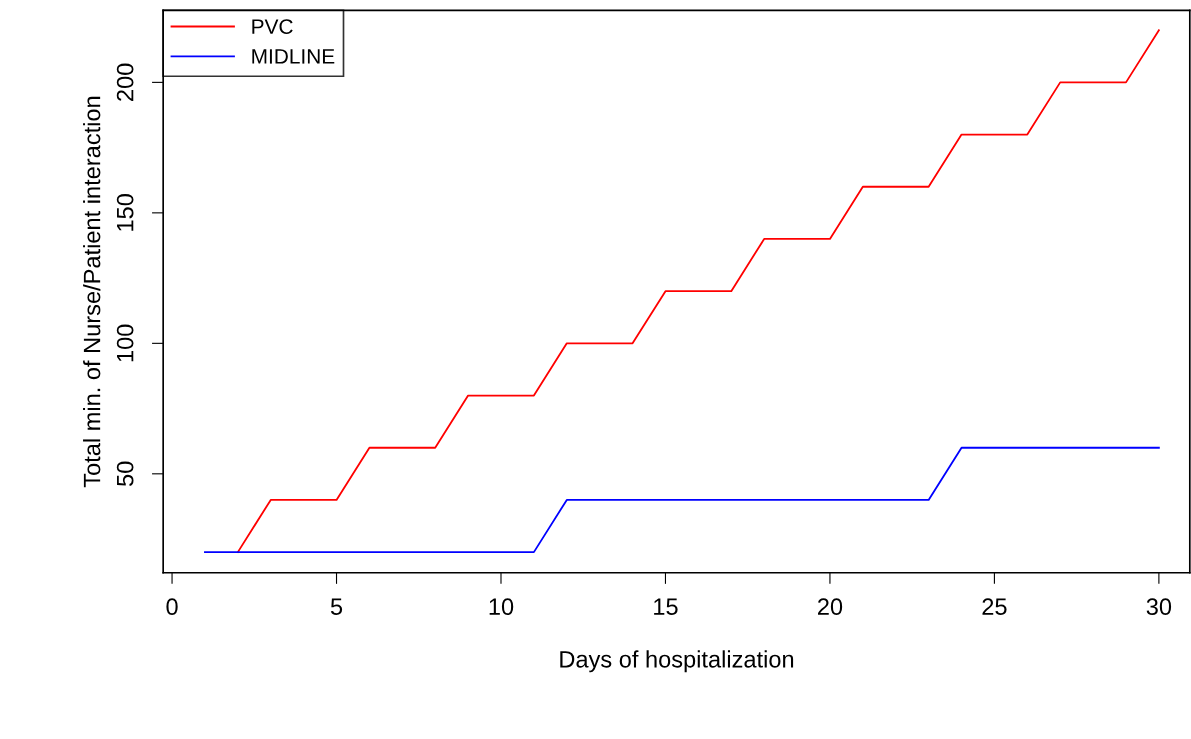 This screenshot has width=1191, height=739. What do you see at coordinates (125, 212) in the screenshot?
I see `y-tick-label: 150` at bounding box center [125, 212].